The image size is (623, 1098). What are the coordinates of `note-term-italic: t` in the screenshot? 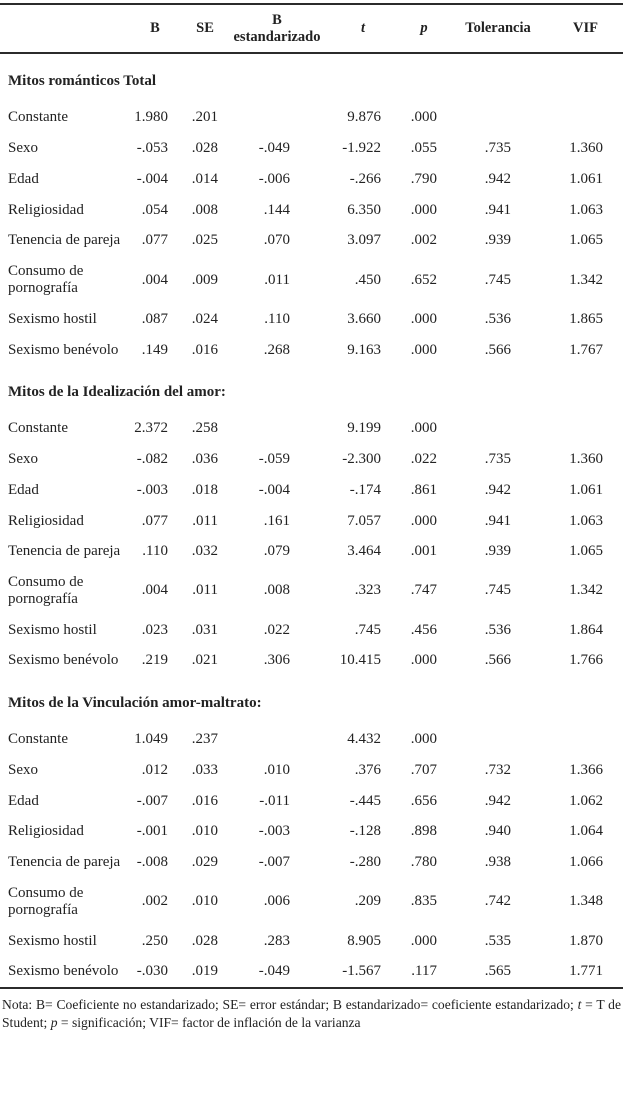 It's located at (579, 1005).